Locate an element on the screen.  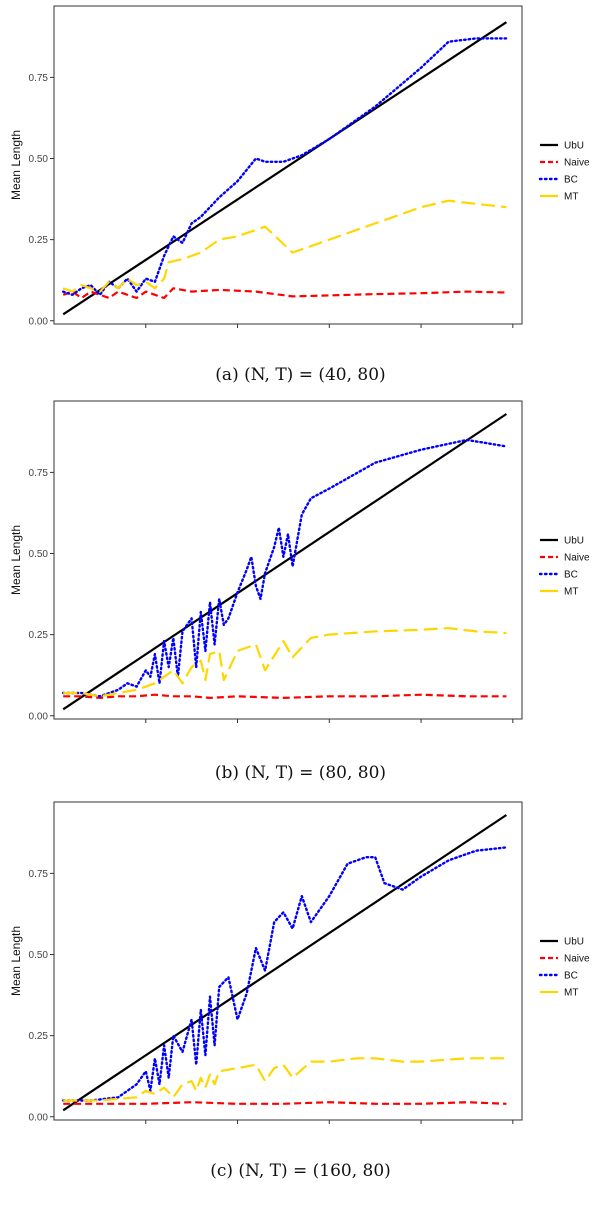
caption-b: (b) (N, T) = (80, 80) is located at coordinates (300, 773).